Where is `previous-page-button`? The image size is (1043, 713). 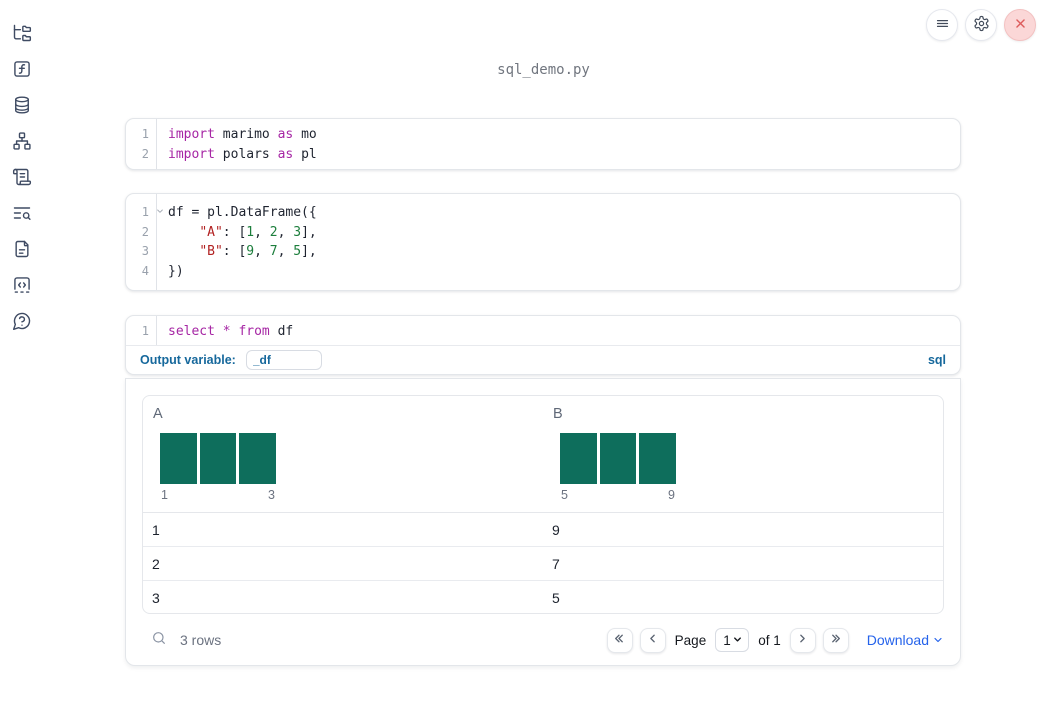
previous-page-button is located at coordinates (652, 640).